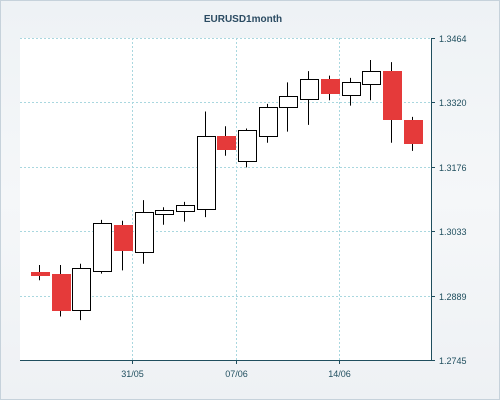 The height and width of the screenshot is (401, 500). What do you see at coordinates (236, 374) in the screenshot?
I see `x-tick-label: 07/06` at bounding box center [236, 374].